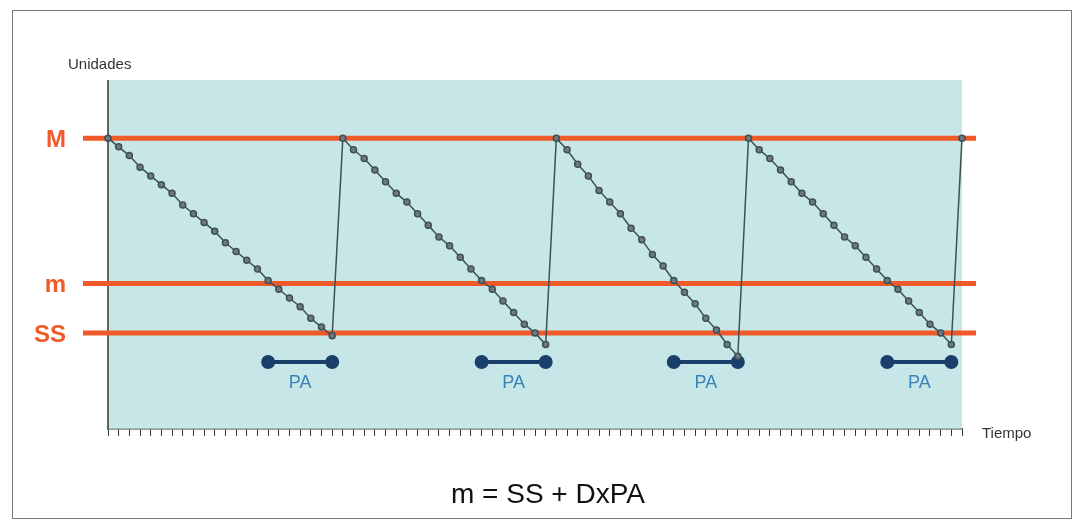  I want to click on x-axis-title: Tiempo, so click(1007, 432).